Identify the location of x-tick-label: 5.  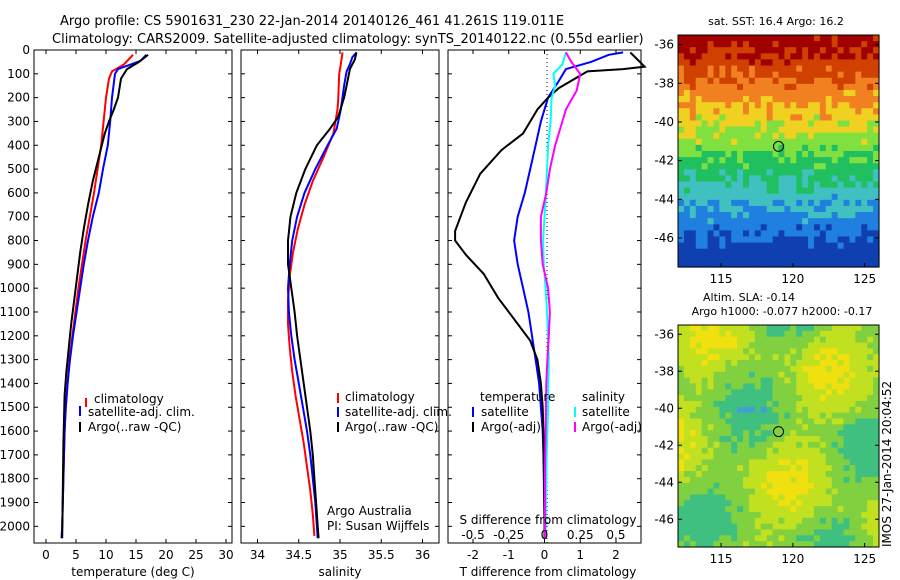
(76, 555).